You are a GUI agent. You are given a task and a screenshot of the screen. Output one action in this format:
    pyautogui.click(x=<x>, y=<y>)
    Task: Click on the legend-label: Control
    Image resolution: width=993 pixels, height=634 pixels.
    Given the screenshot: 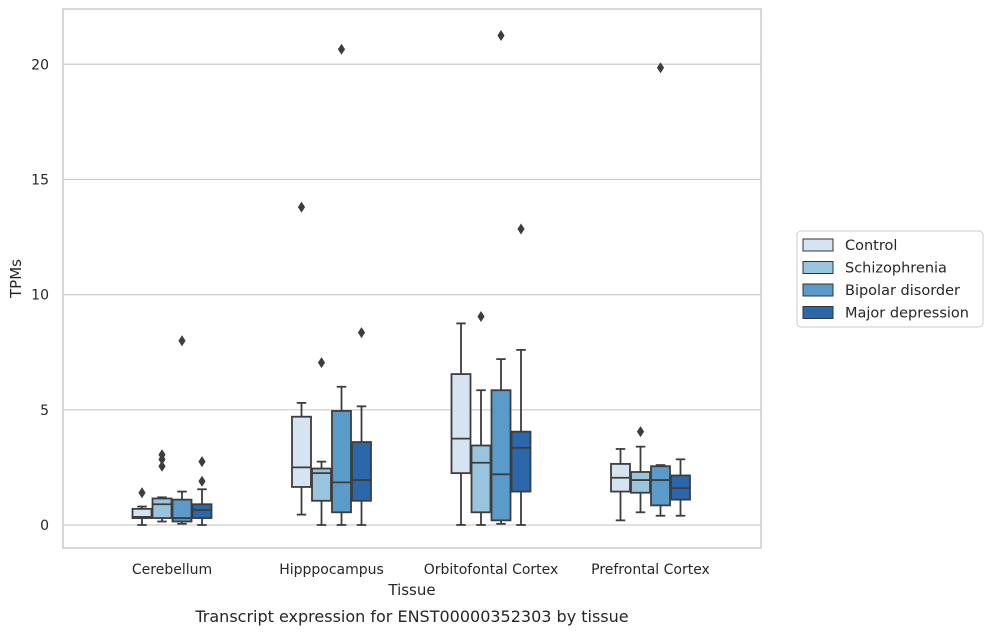 What is the action you would take?
    pyautogui.click(x=871, y=246)
    